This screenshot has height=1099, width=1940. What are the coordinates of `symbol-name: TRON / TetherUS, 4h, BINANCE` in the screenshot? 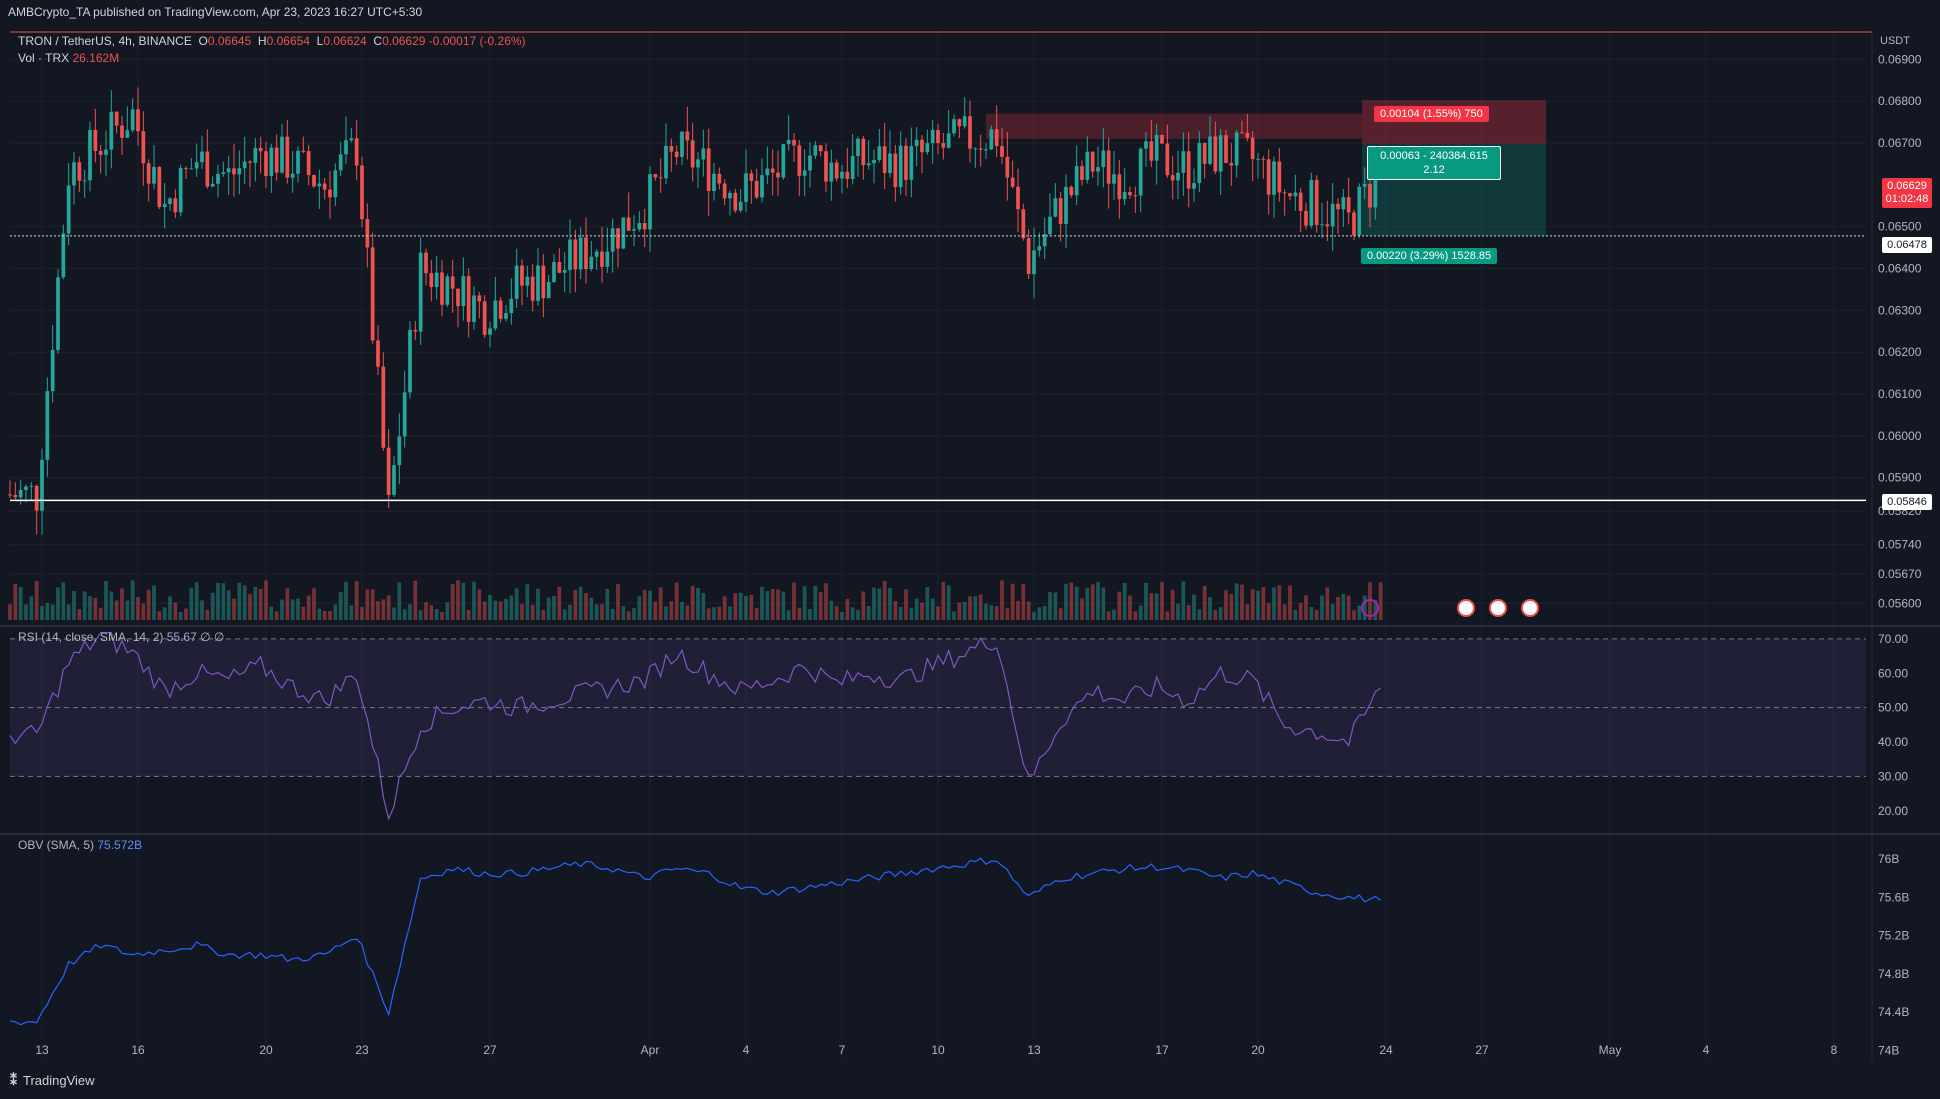 It's located at (105, 41).